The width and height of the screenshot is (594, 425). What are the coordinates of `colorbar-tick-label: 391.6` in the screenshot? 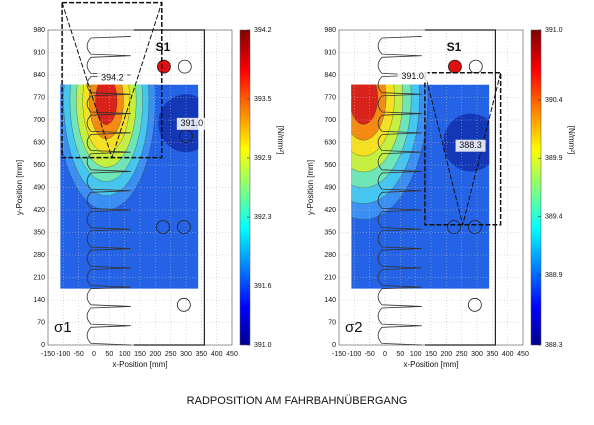 It's located at (263, 286).